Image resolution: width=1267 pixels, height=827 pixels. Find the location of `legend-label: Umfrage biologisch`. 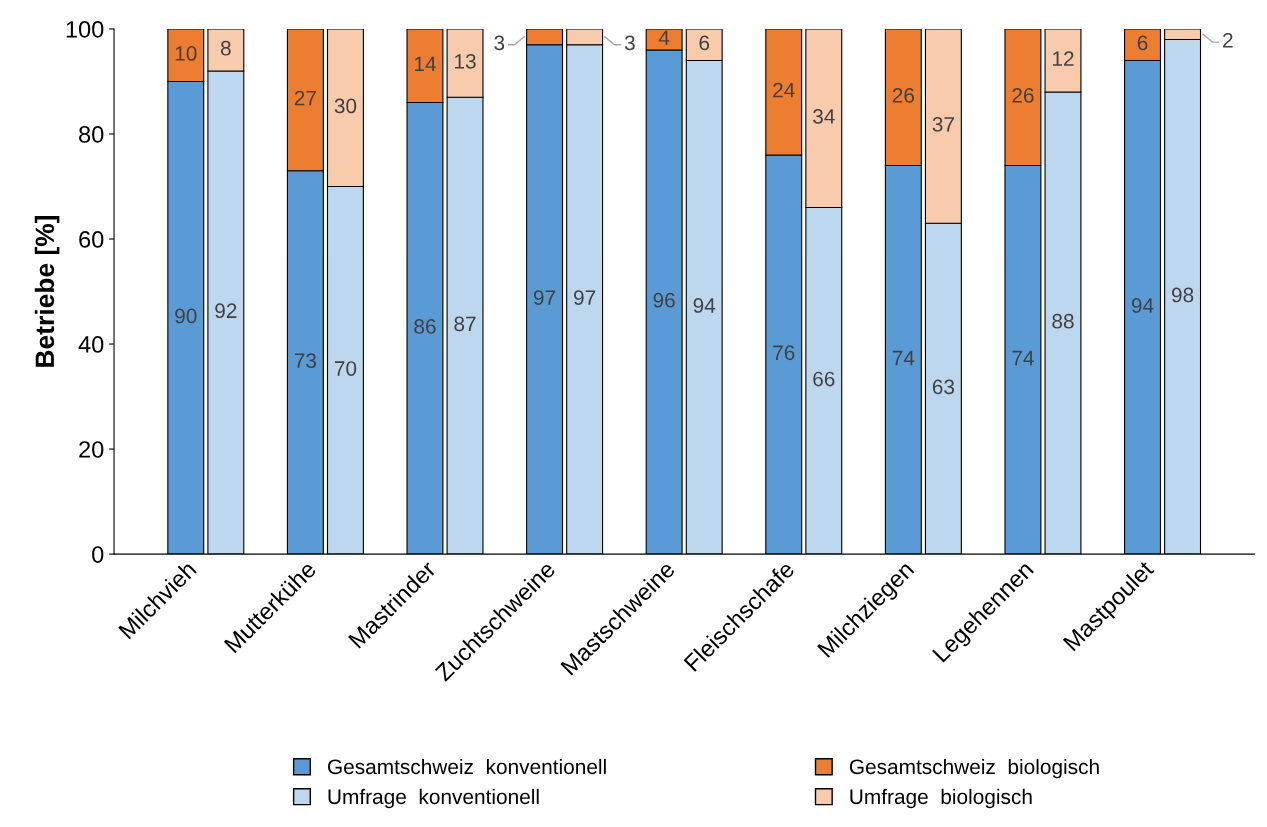

legend-label: Umfrage biologisch is located at coordinates (941, 798).